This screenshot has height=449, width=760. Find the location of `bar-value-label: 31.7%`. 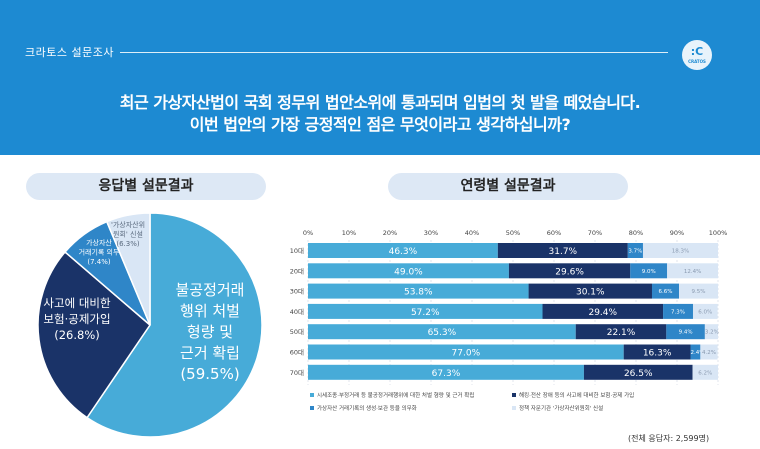

bar-value-label: 31.7% is located at coordinates (563, 252).